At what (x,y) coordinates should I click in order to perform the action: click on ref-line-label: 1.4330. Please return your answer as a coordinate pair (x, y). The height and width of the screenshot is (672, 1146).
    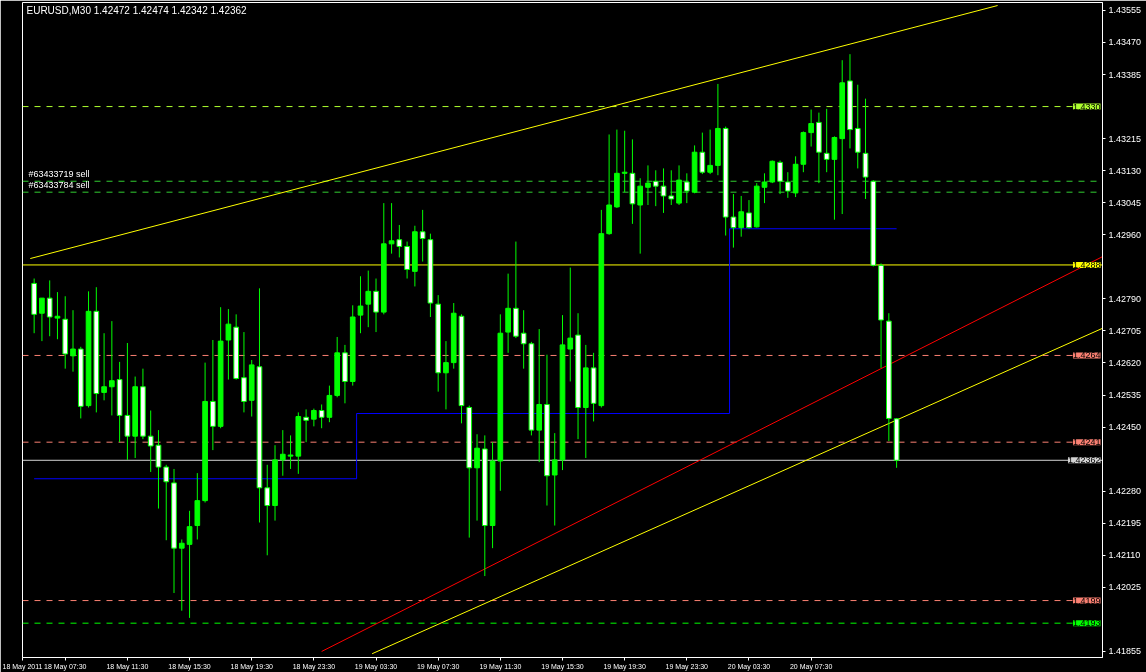
    Looking at the image, I should click on (1086, 106).